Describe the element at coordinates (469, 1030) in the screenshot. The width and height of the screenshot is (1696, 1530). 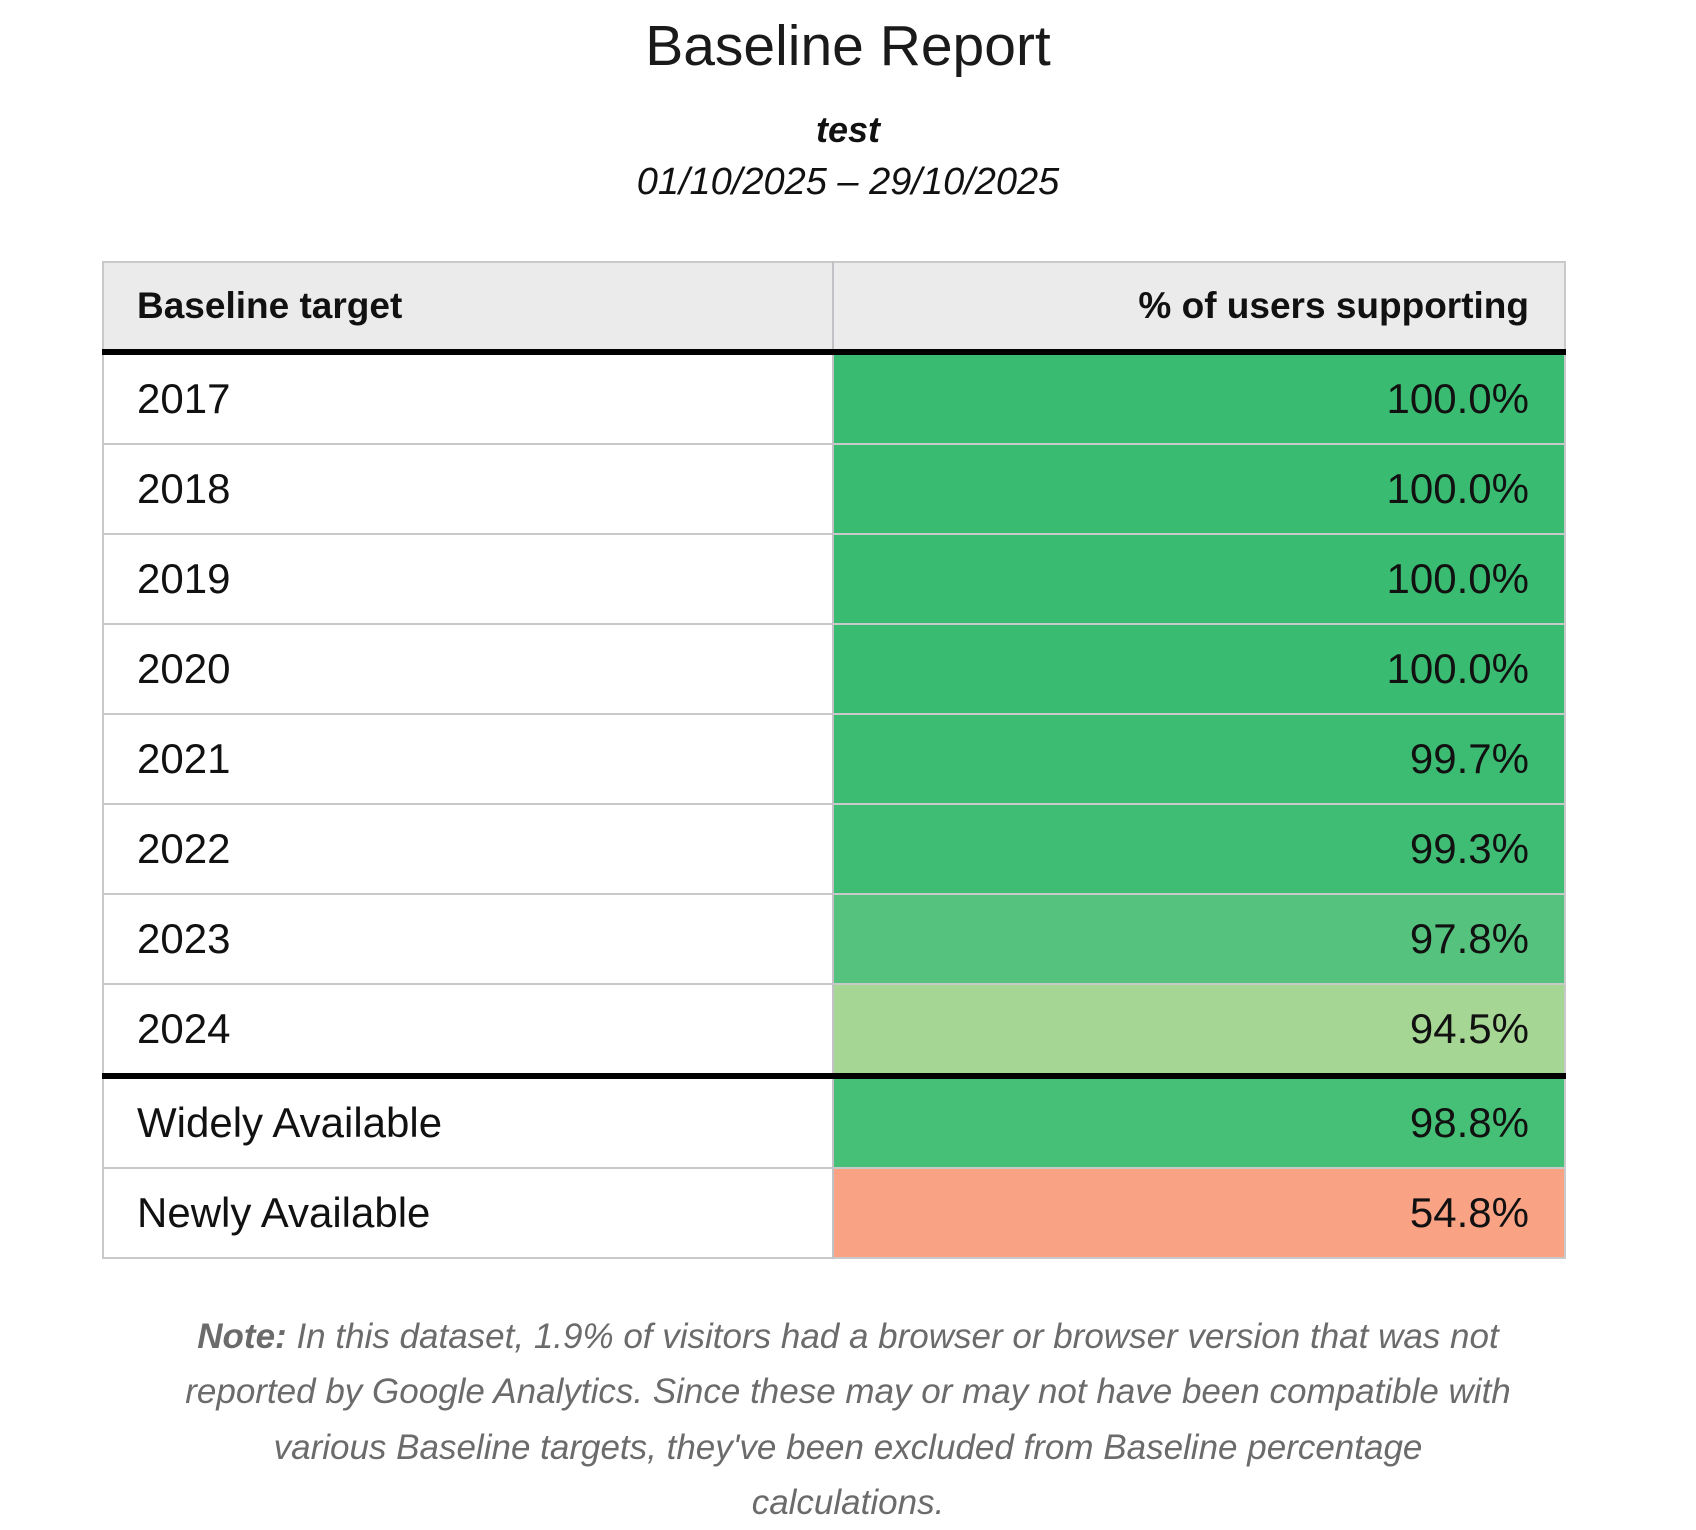
I see `baseline-target-cell: 2024` at that location.